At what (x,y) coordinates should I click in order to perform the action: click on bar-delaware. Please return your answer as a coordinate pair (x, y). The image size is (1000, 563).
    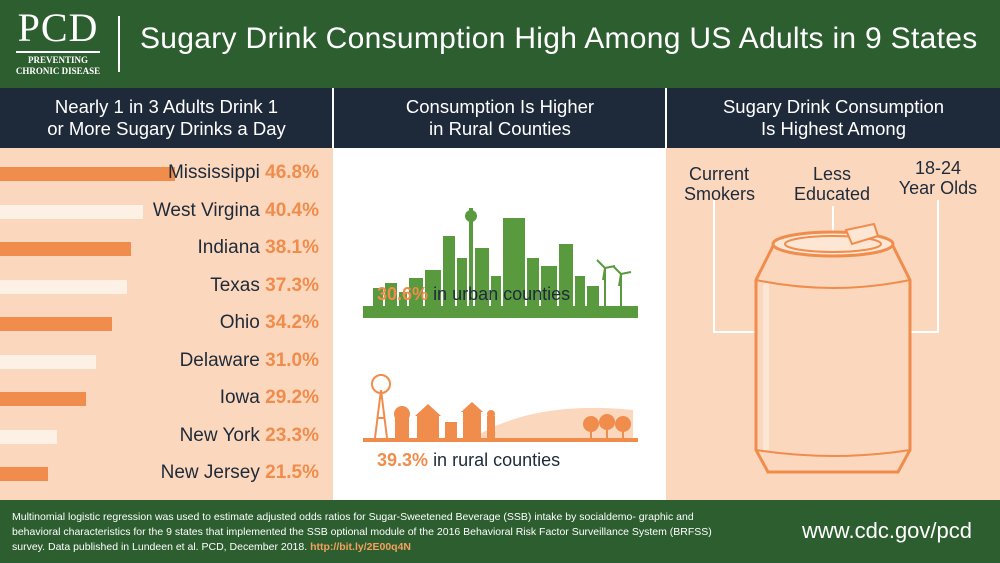
    Looking at the image, I should click on (48, 361).